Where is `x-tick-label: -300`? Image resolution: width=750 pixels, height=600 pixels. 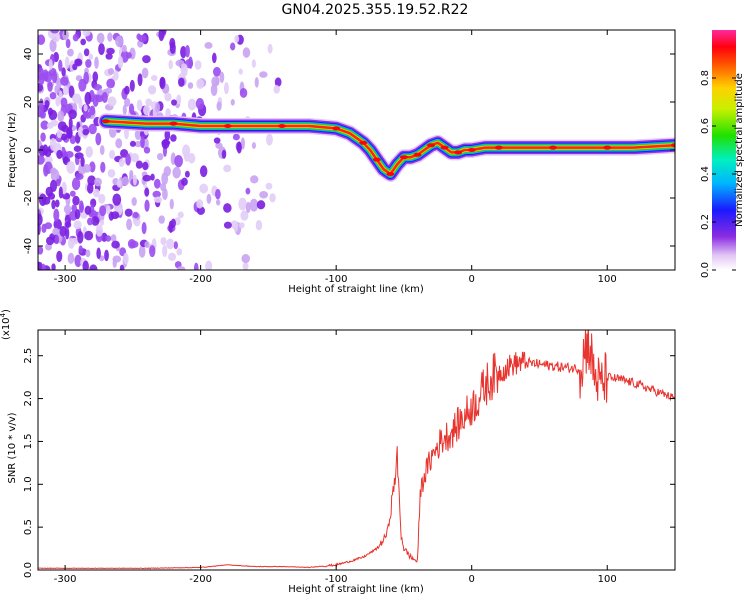 x-tick-label: -300 is located at coordinates (65, 579).